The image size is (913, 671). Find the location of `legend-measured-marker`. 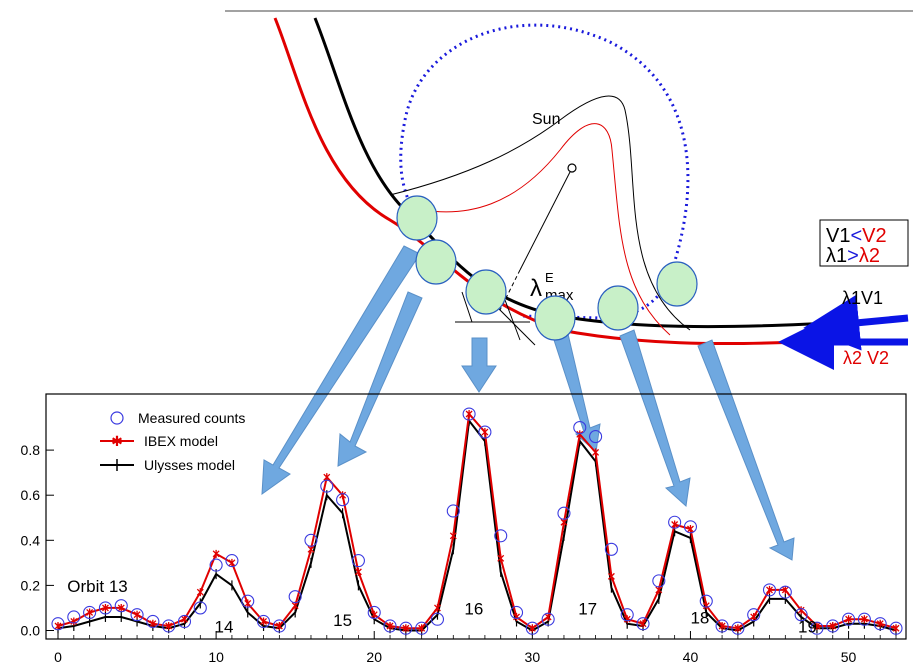

legend-measured-marker is located at coordinates (117, 418).